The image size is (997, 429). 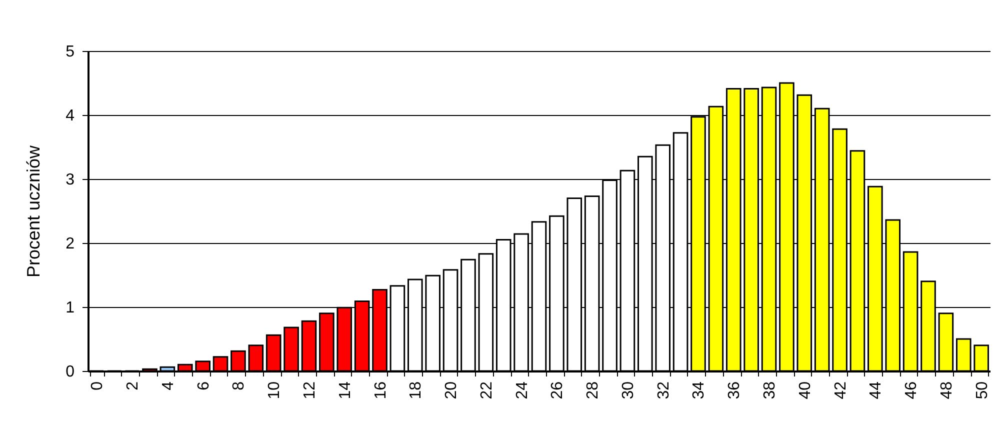 I want to click on x-tick-label: 40, so click(x=805, y=390).